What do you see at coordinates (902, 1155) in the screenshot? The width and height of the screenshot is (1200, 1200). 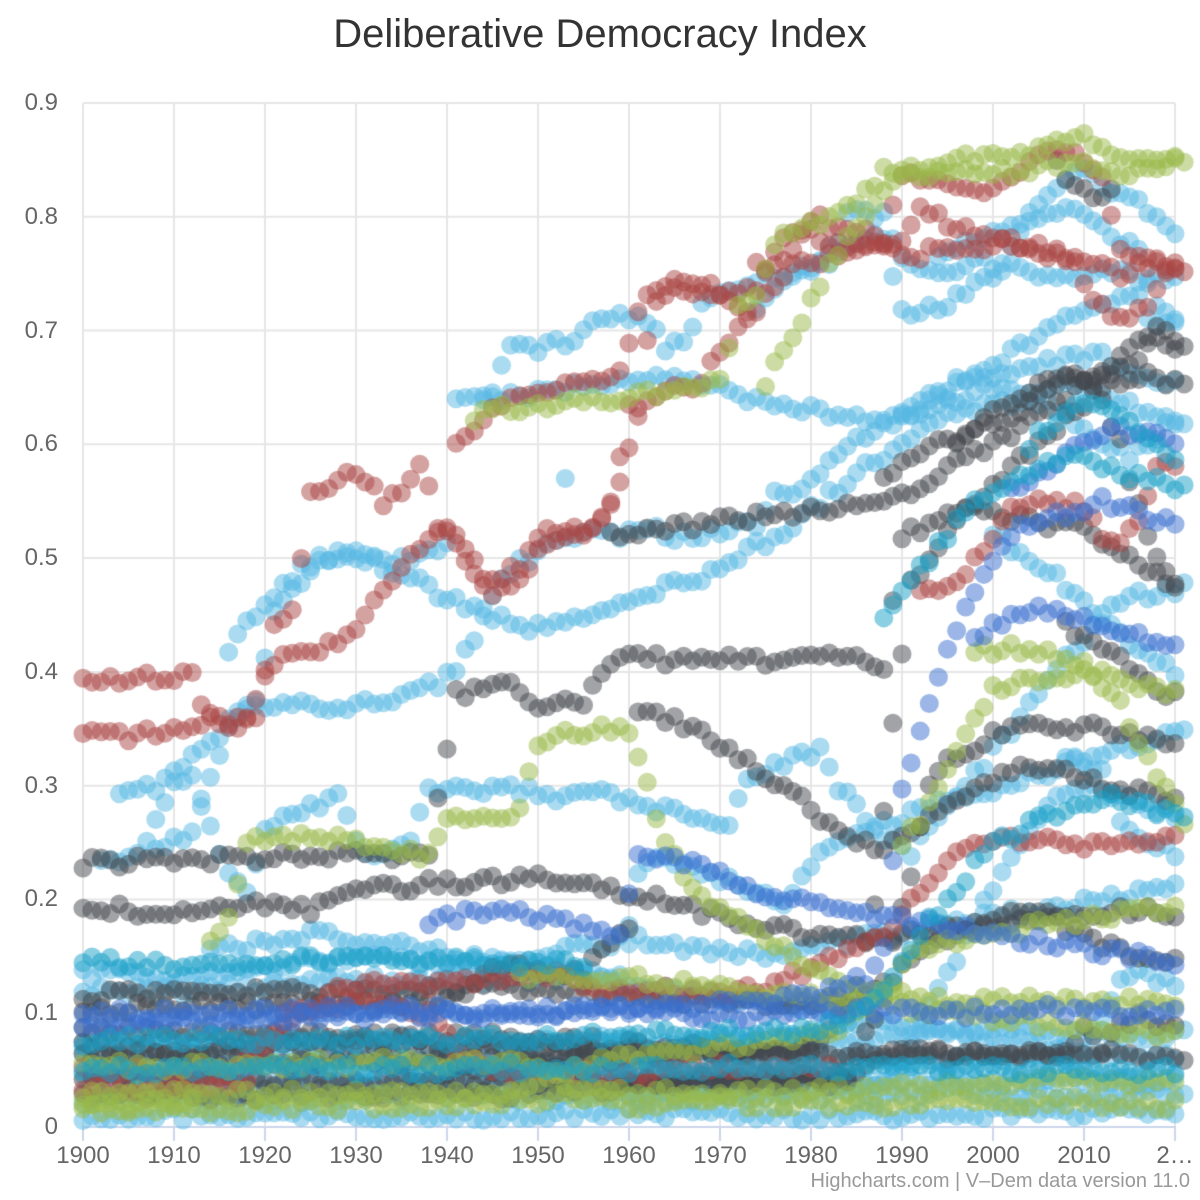 I see `x-tick-label: 1990` at bounding box center [902, 1155].